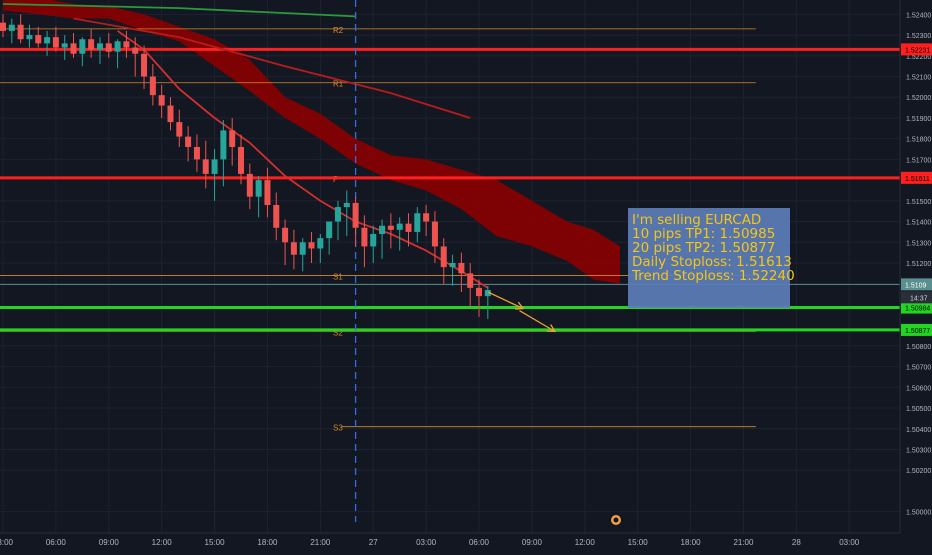 The height and width of the screenshot is (555, 932). What do you see at coordinates (918, 430) in the screenshot?
I see `price-tick-label: 1.50400` at bounding box center [918, 430].